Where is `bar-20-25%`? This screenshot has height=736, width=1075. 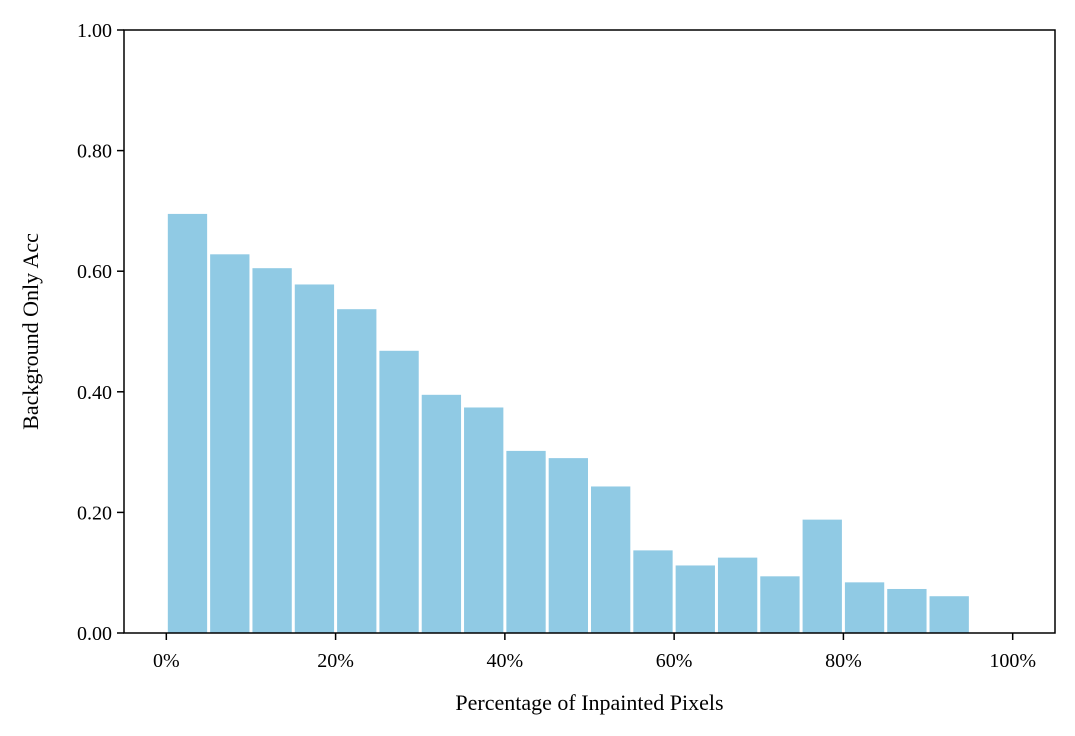
bar-20-25% is located at coordinates (357, 471).